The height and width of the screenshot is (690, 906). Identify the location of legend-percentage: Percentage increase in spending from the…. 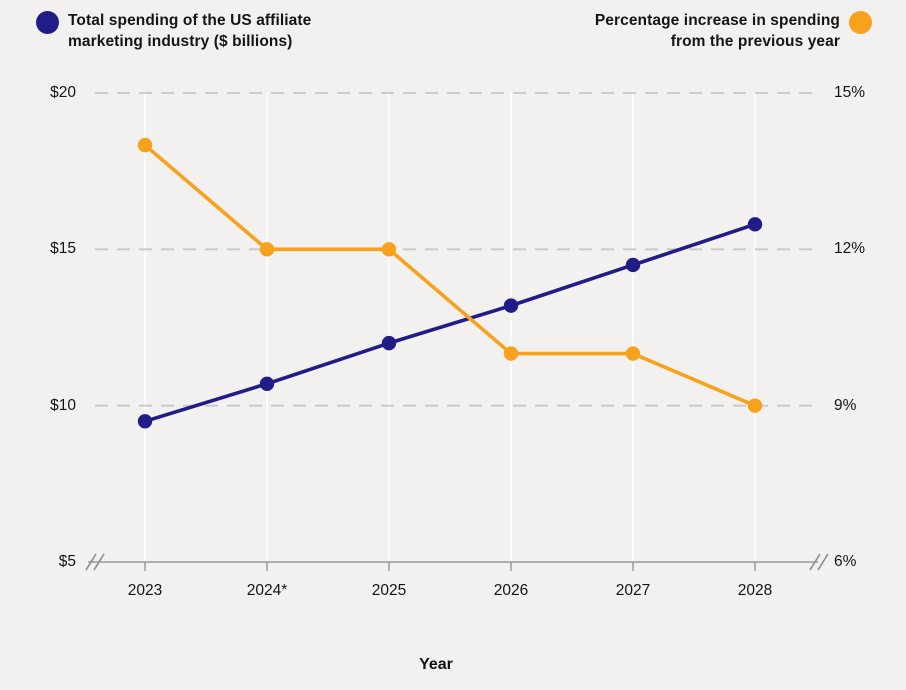
(724, 31).